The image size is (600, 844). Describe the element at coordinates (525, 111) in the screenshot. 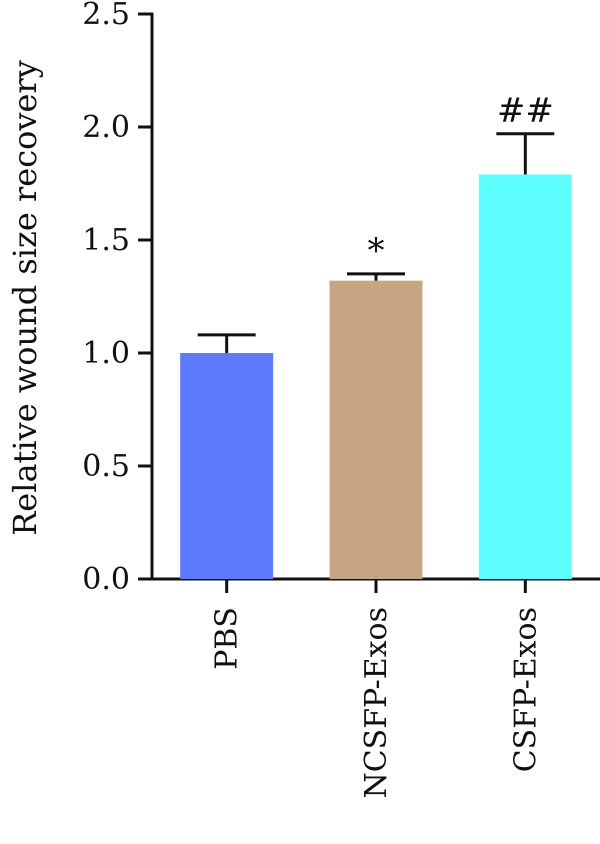

I see `significance-marker: ##` at that location.